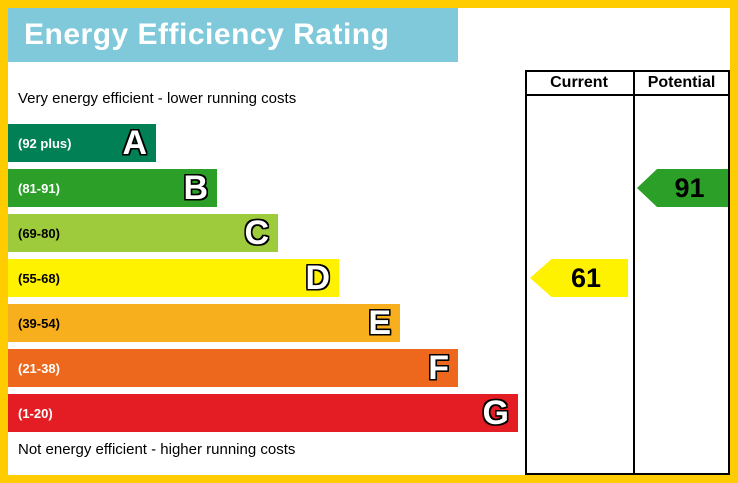 The height and width of the screenshot is (483, 738). What do you see at coordinates (317, 278) in the screenshot?
I see `band-d-letter: D` at bounding box center [317, 278].